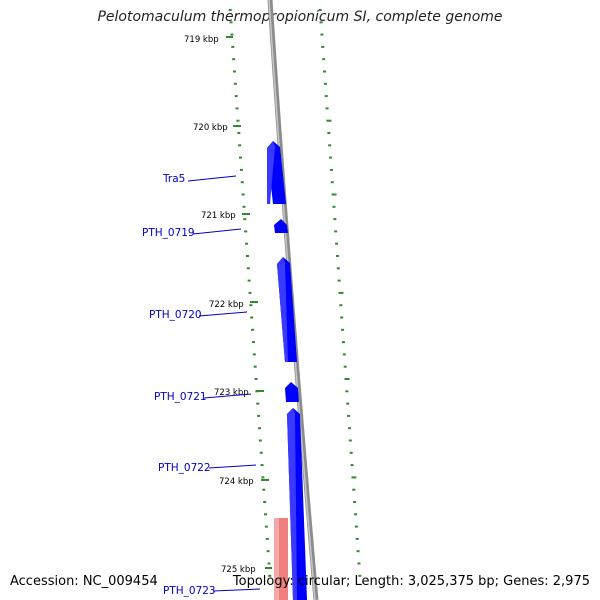  Describe the element at coordinates (189, 591) in the screenshot. I see `gene-label-text: PTH_0723` at that location.